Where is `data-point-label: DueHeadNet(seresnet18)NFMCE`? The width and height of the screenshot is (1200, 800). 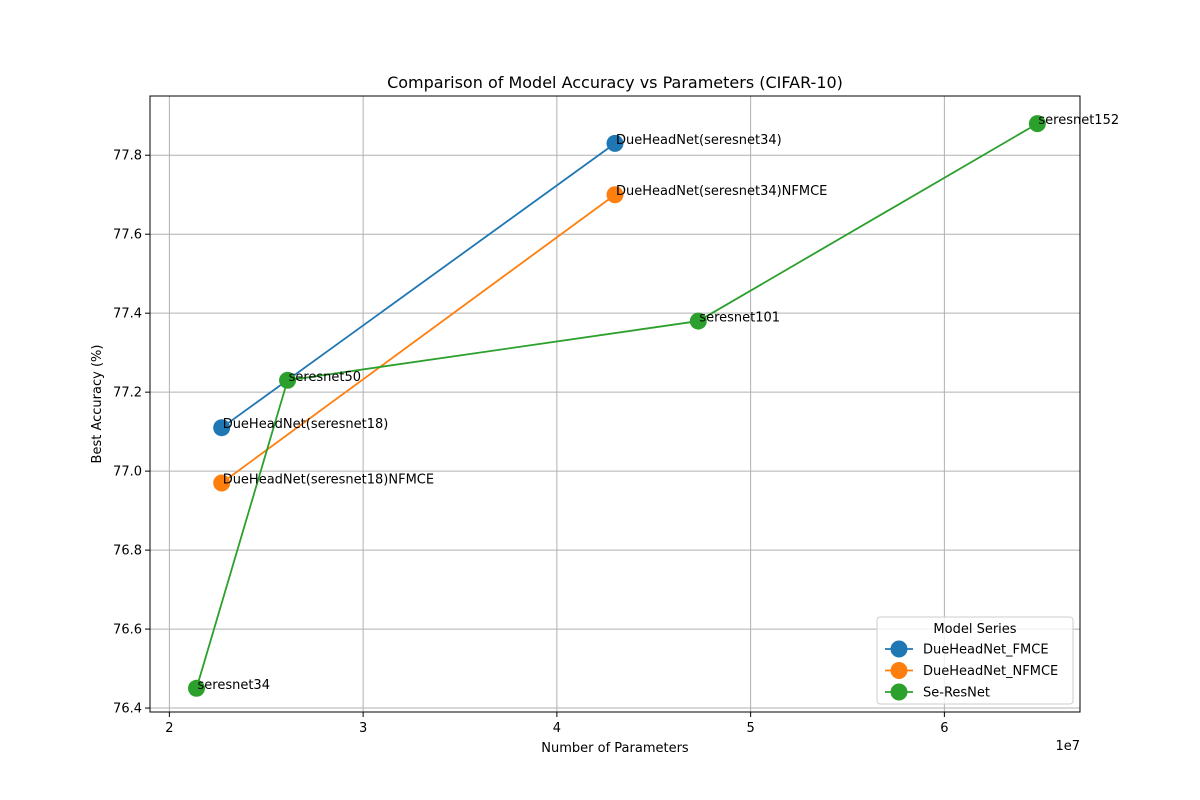
data-point-label: DueHeadNet(seresnet18)NFMCE is located at coordinates (328, 479).